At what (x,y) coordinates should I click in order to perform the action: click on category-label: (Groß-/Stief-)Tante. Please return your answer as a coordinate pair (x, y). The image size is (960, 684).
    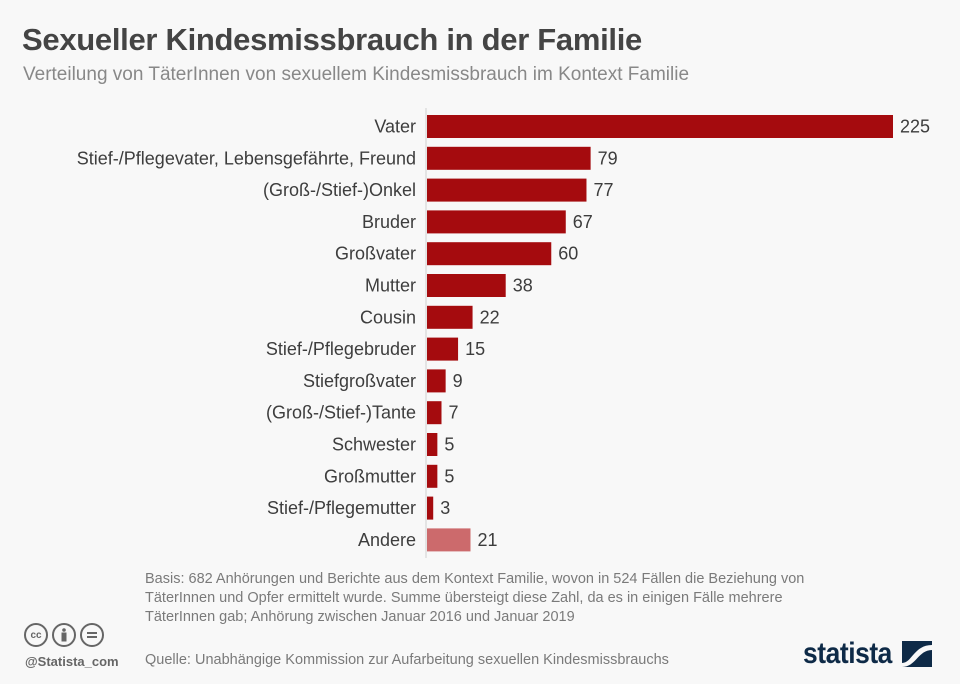
    Looking at the image, I should click on (341, 413).